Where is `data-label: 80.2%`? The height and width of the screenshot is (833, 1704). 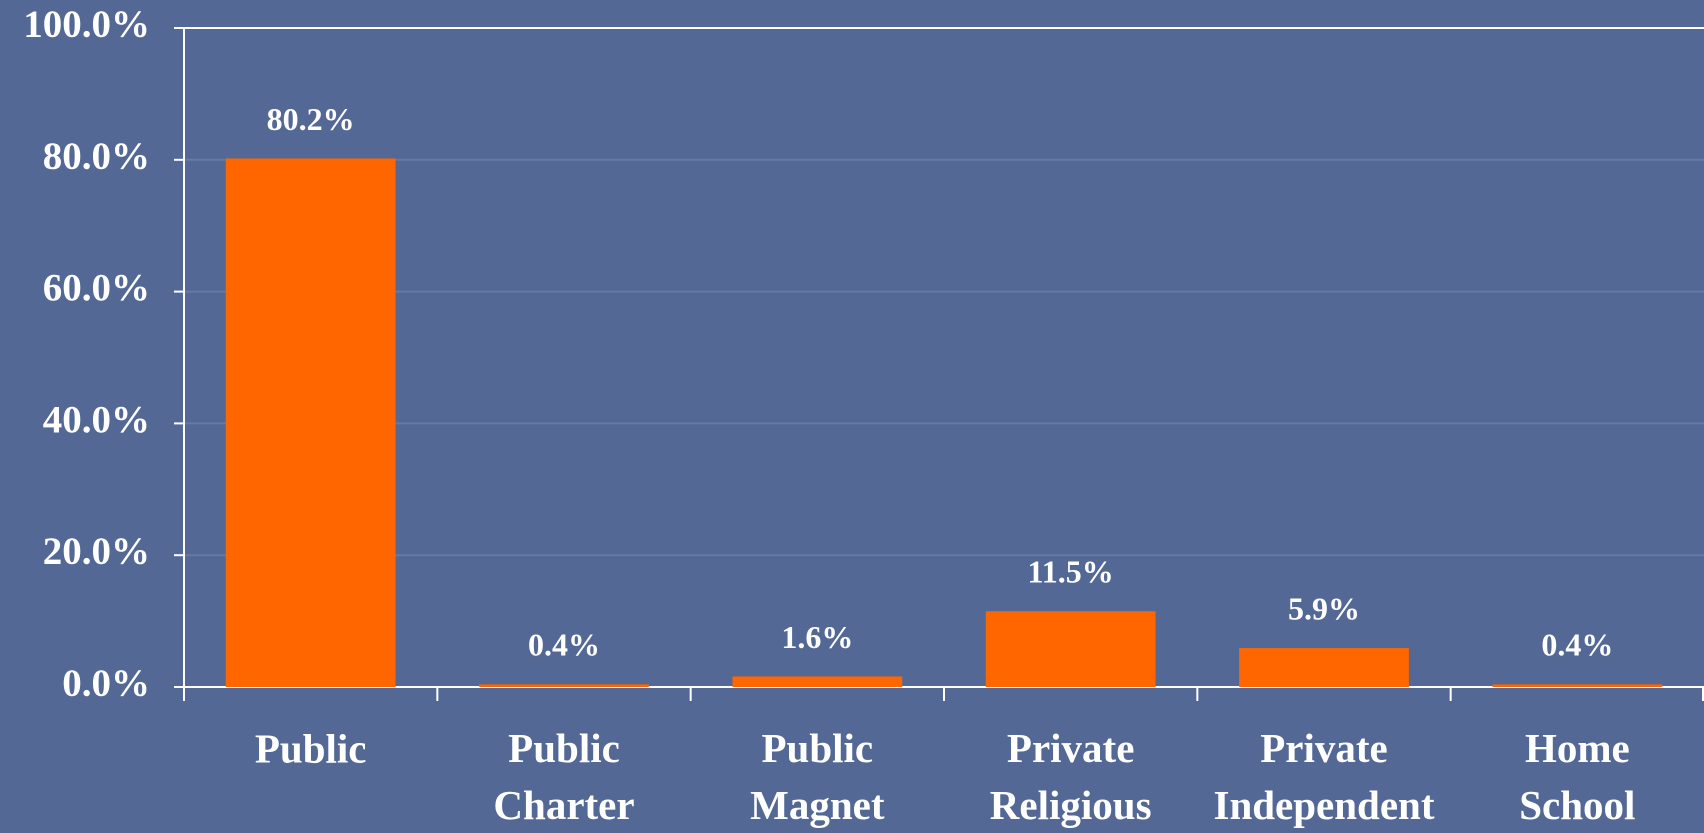 data-label: 80.2% is located at coordinates (311, 119).